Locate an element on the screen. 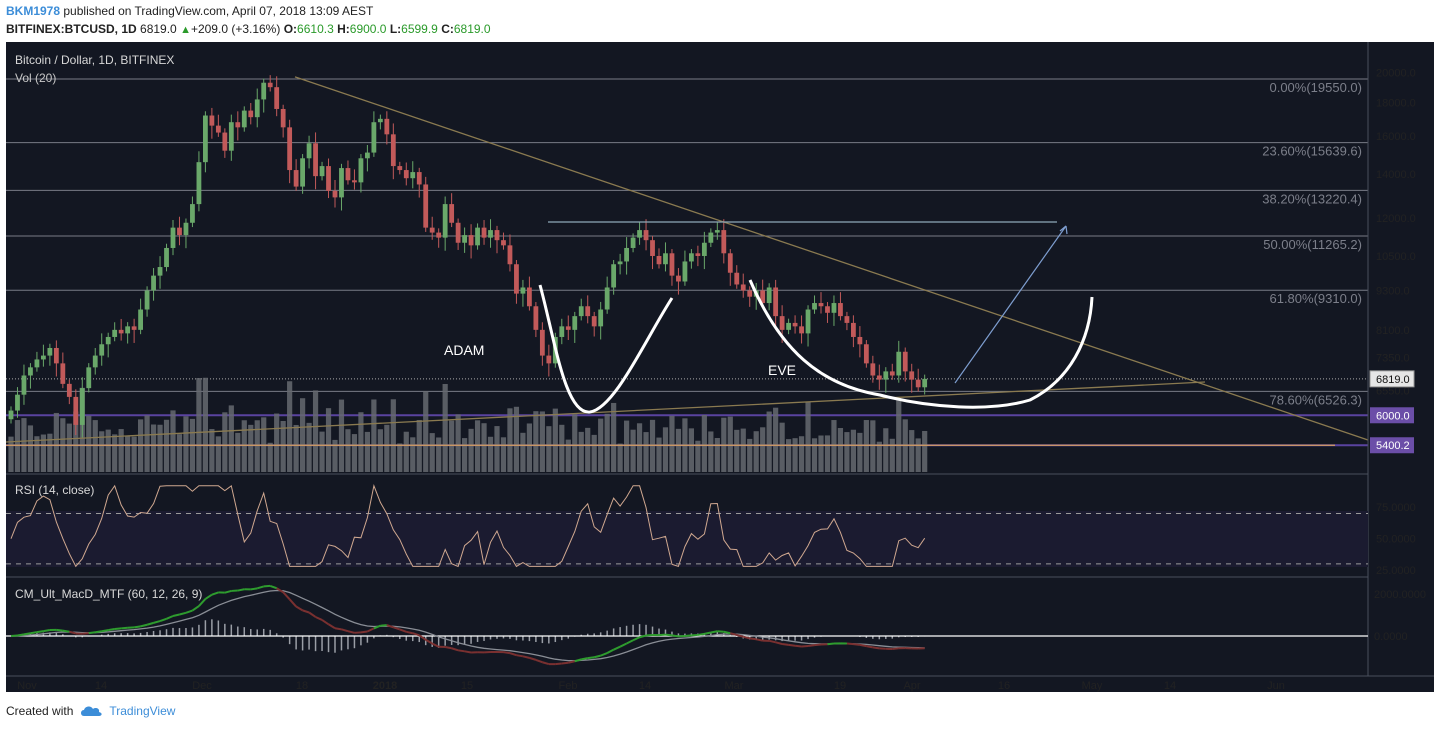 This screenshot has width=1438, height=729. rsi-tick-label: 25.0000 is located at coordinates (1396, 571).